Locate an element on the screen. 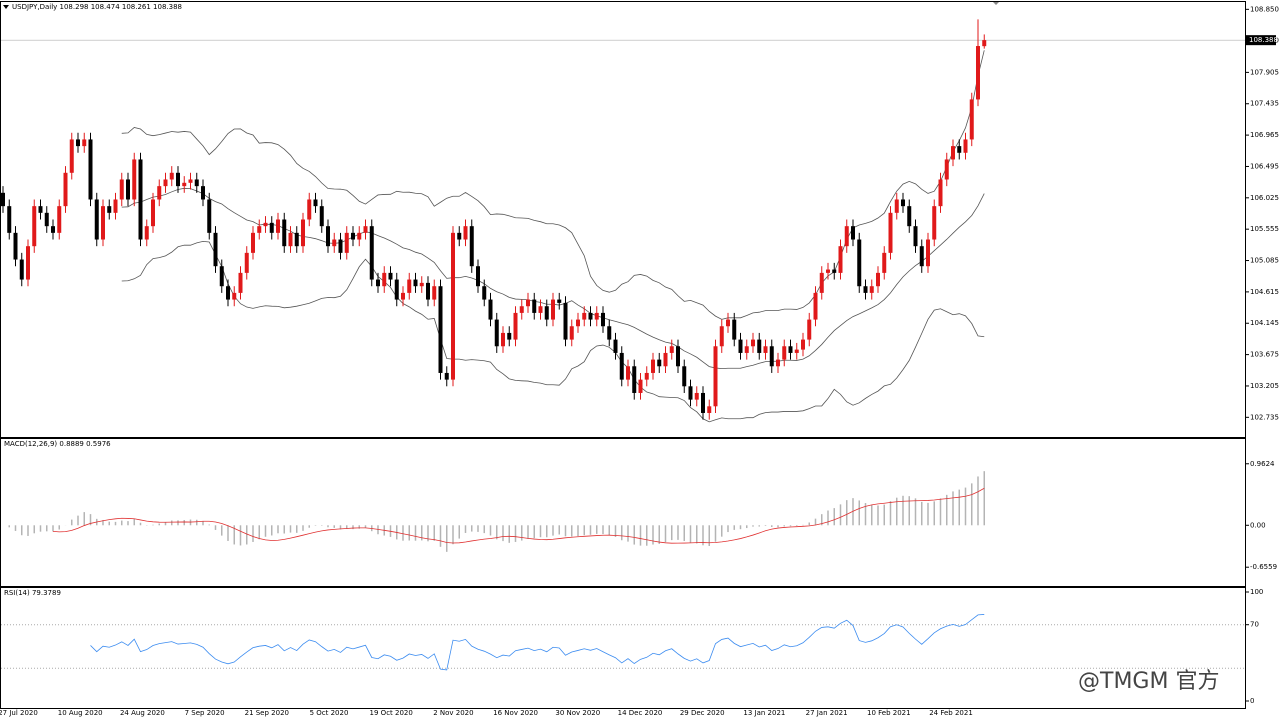  x-tick-label: 13 Jan 2021 is located at coordinates (764, 713).